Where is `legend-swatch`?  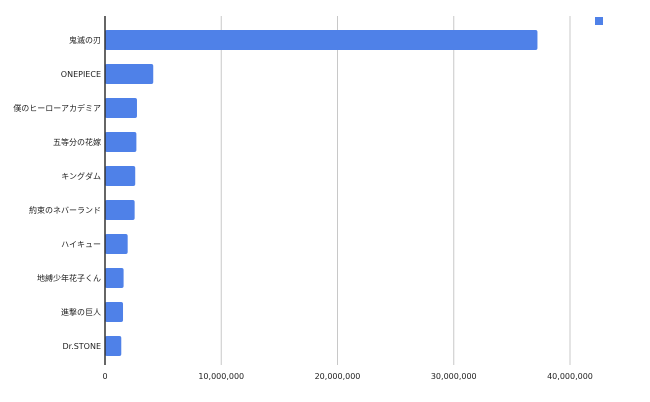
legend-swatch is located at coordinates (599, 21).